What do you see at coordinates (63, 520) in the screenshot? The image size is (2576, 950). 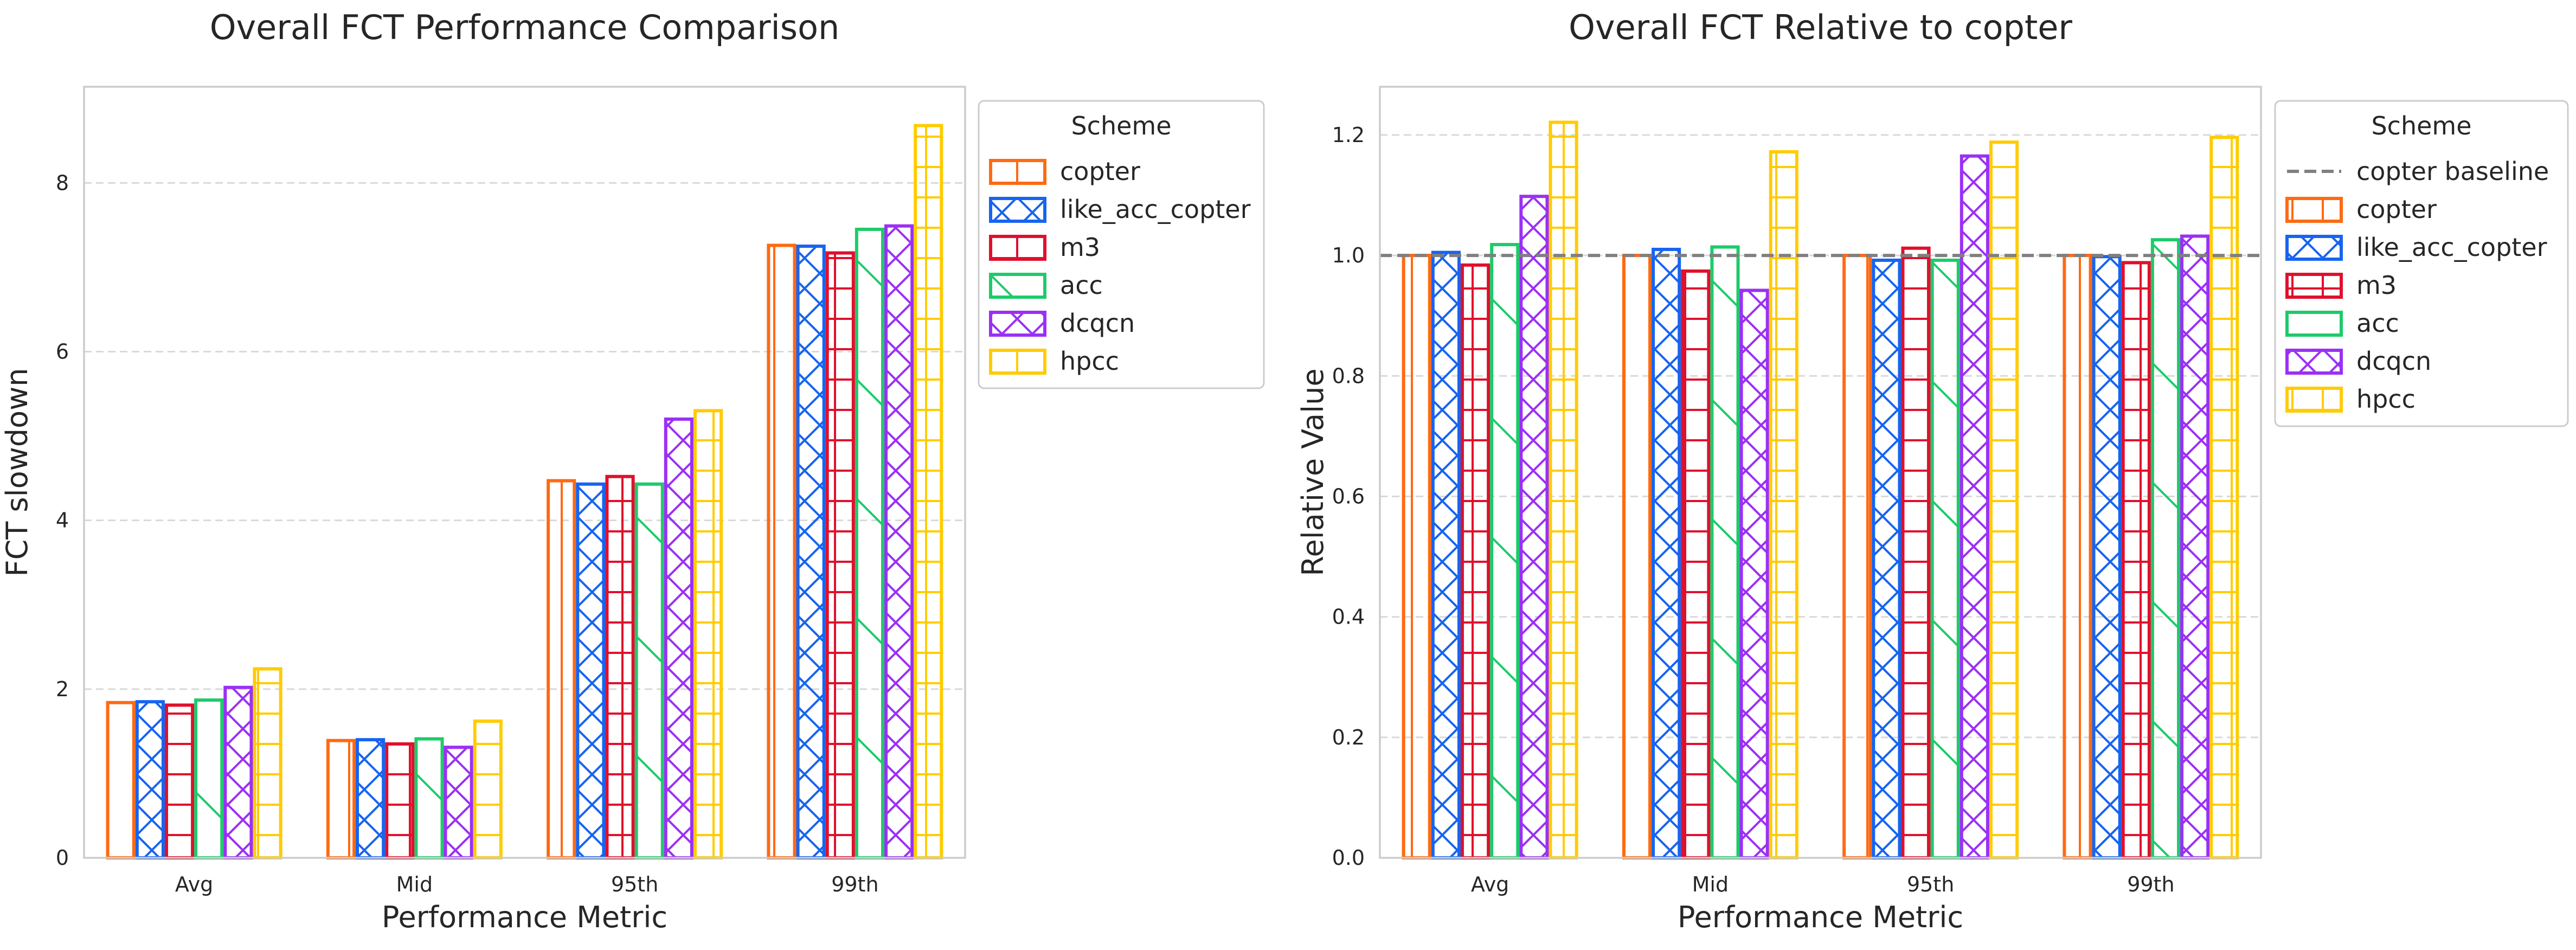 I see `y-tick-label: 4` at bounding box center [63, 520].